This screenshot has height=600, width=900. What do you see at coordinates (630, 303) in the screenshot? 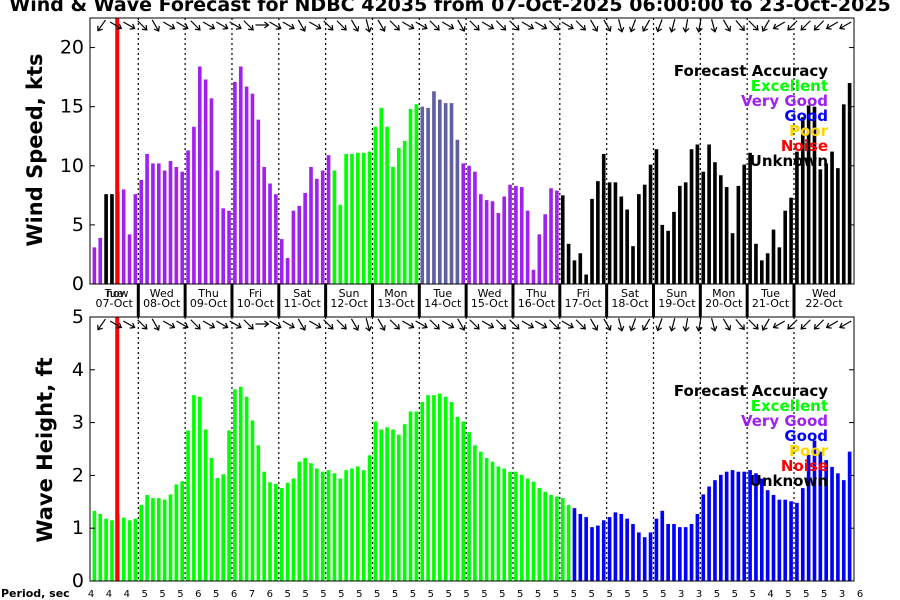
I see `day-date: 18-Oct` at bounding box center [630, 303].